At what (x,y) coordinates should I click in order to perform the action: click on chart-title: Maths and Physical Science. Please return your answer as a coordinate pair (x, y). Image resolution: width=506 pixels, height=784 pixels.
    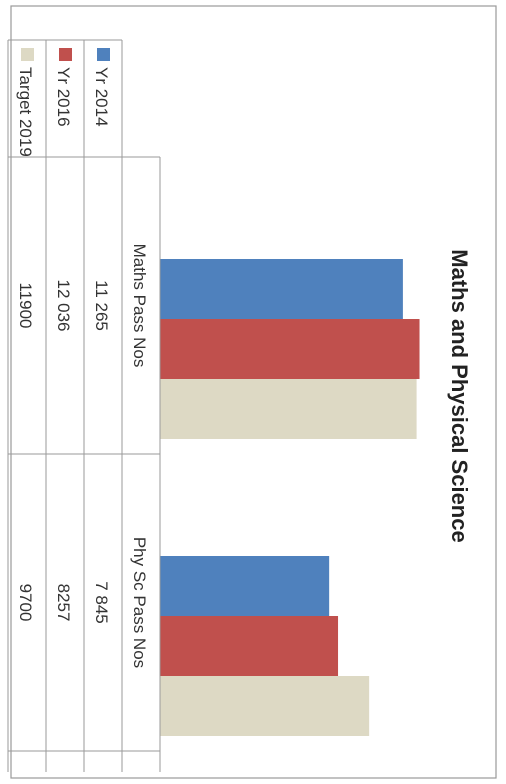
    Looking at the image, I should click on (459, 395).